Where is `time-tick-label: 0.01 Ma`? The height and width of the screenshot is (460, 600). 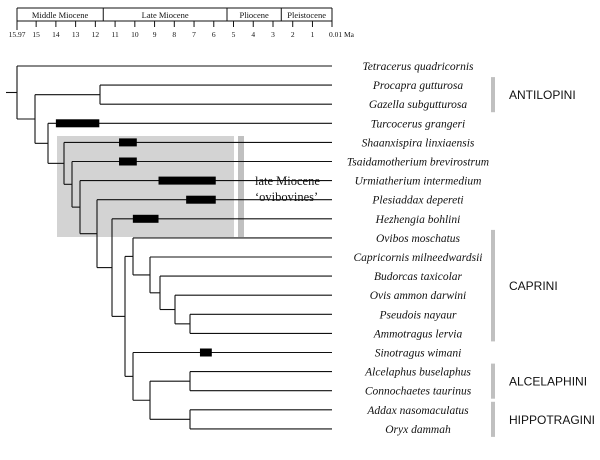
time-tick-label: 0.01 Ma is located at coordinates (342, 34).